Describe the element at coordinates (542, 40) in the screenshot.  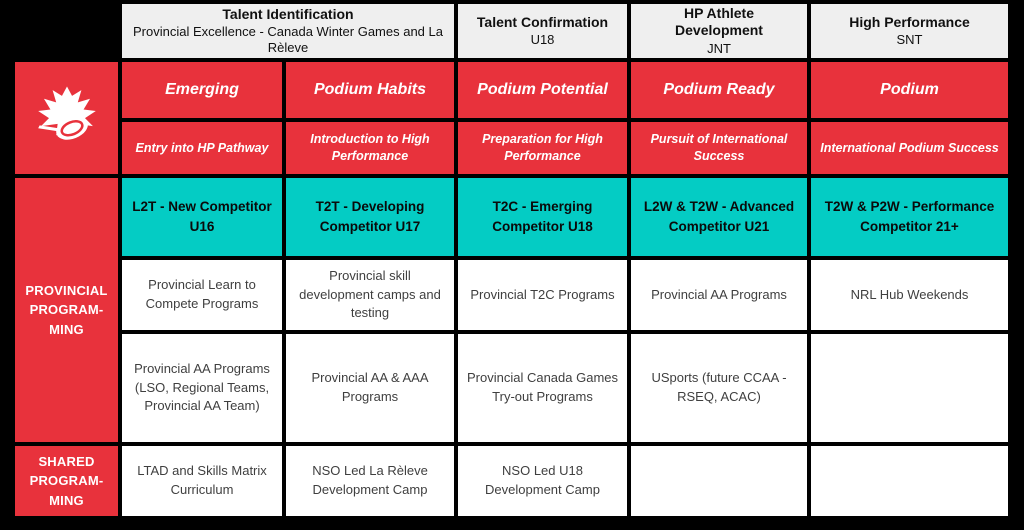
I see `header-subtitle: U18` at that location.